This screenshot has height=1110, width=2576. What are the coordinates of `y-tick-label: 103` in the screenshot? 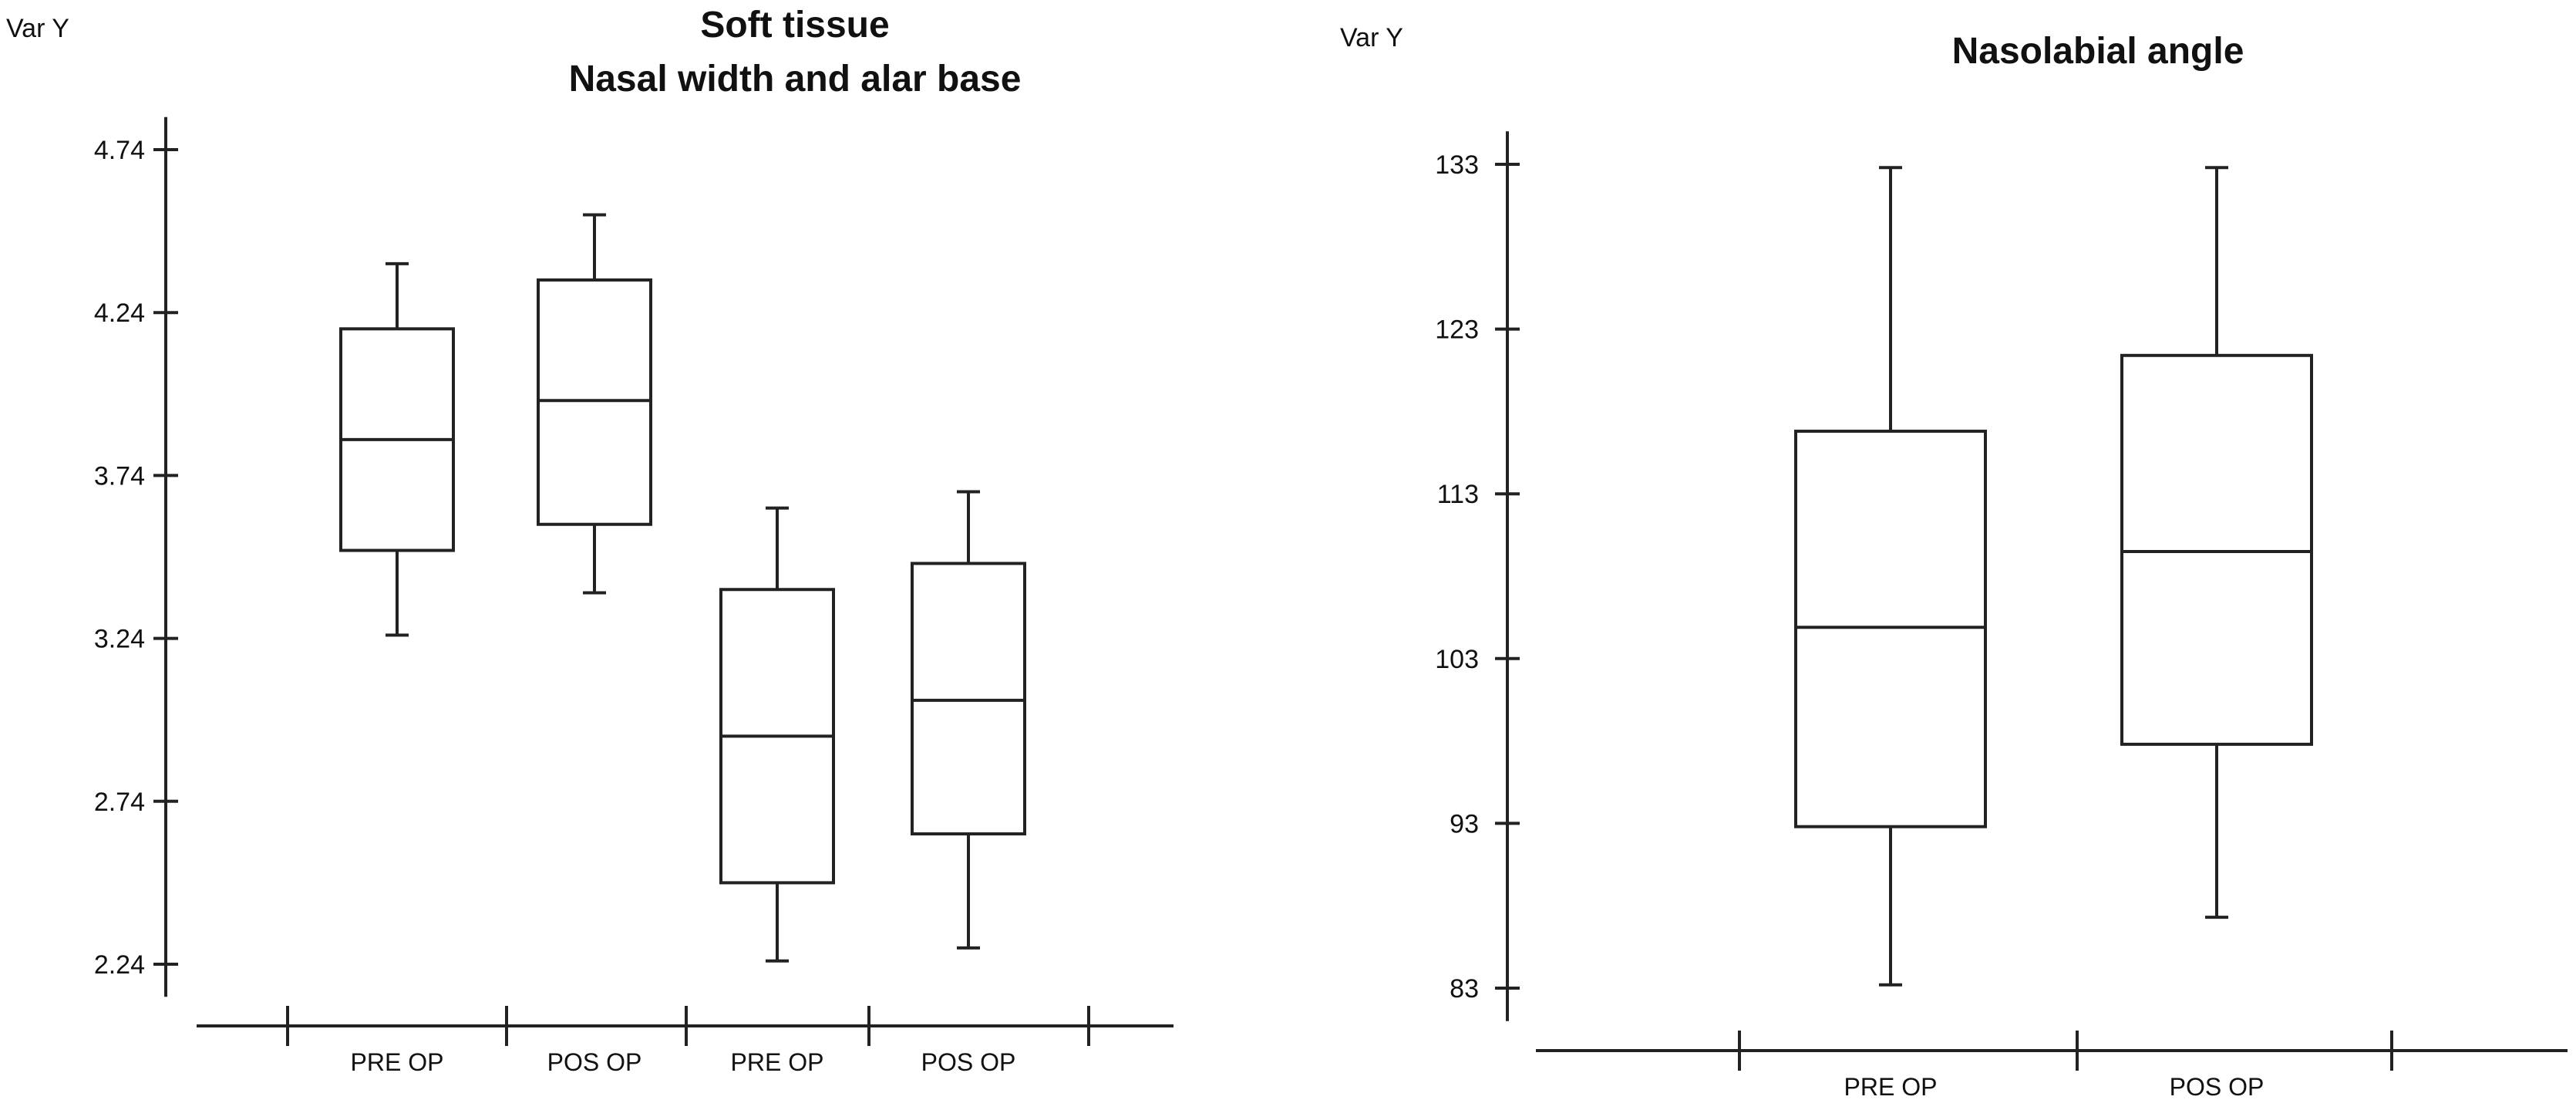 It's located at (1457, 660).